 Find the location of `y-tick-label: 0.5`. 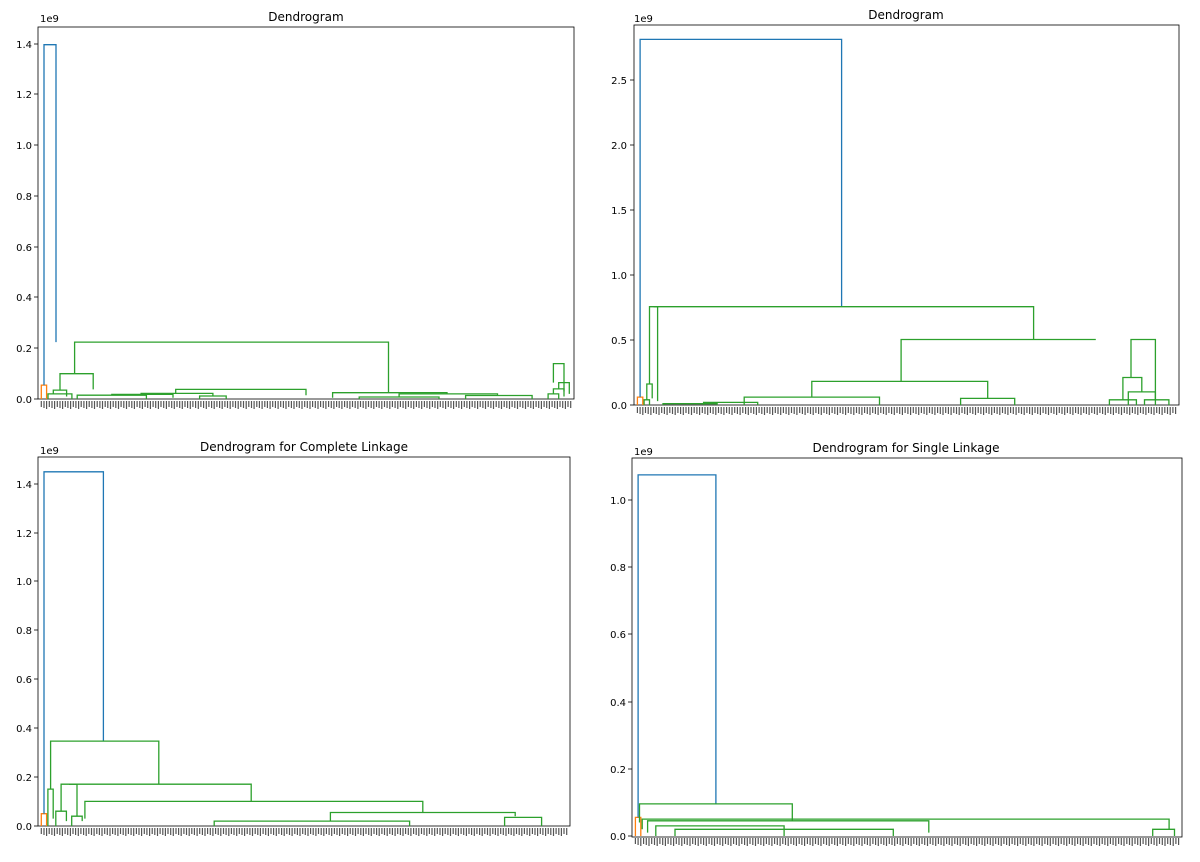

y-tick-label: 0.5 is located at coordinates (619, 341).